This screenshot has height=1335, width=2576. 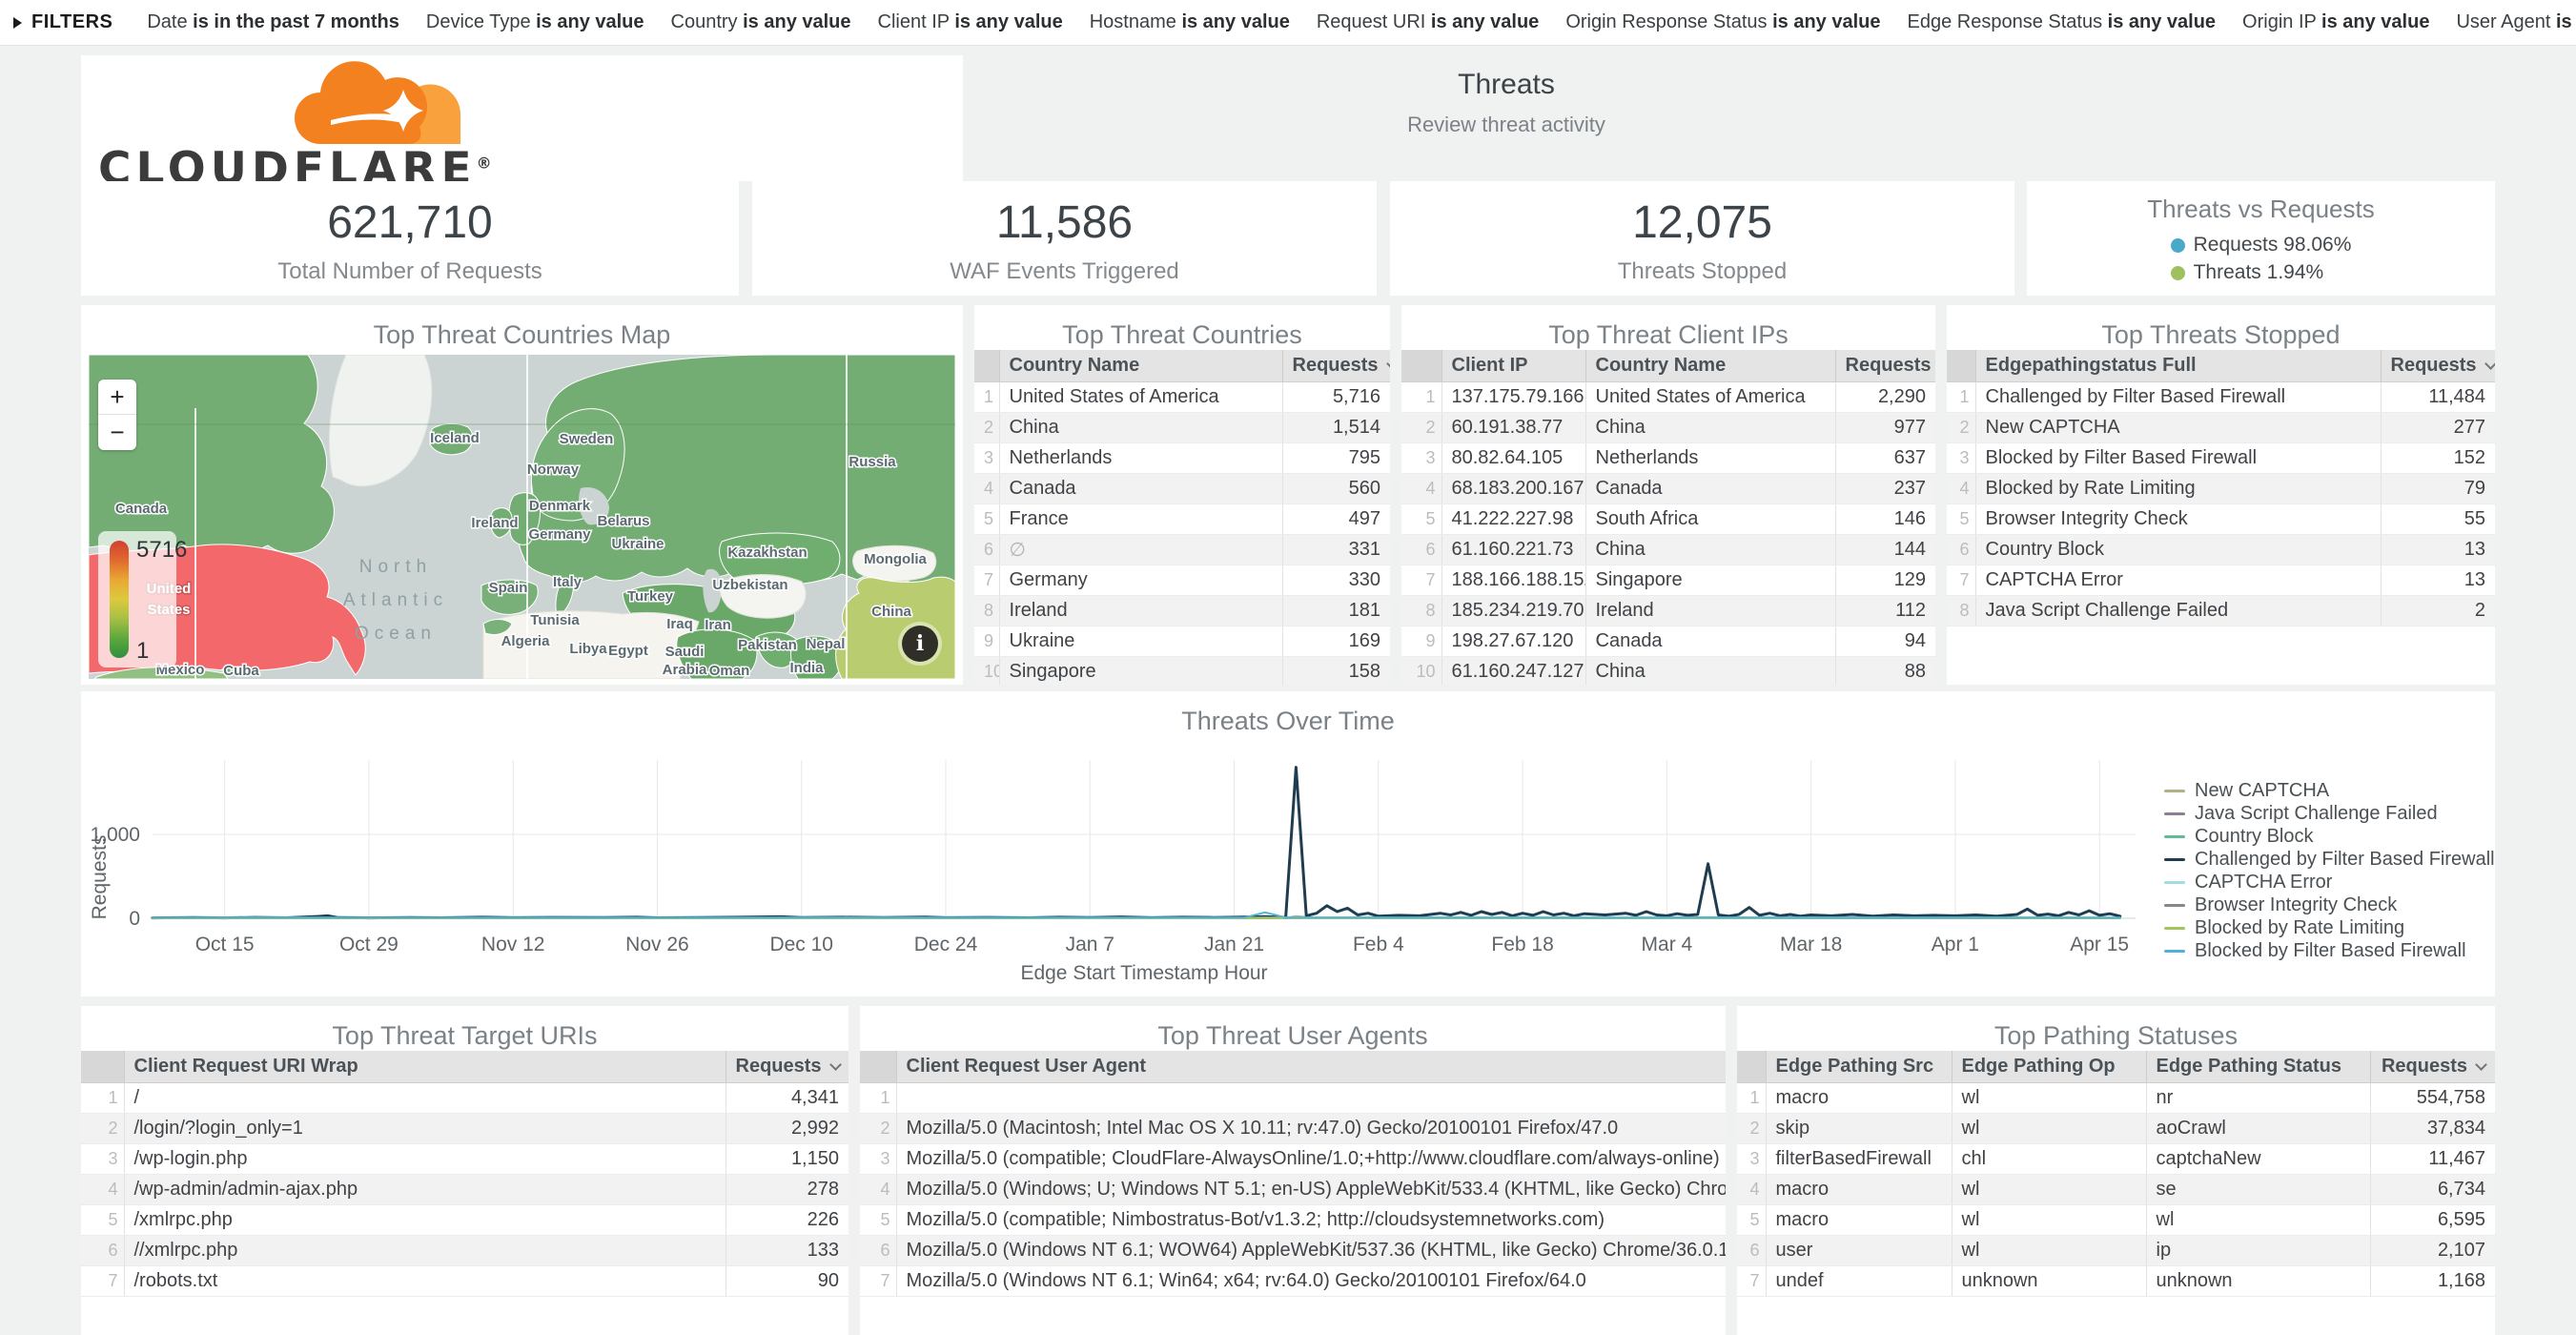 I want to click on filter-item: Country is any value, so click(x=761, y=21).